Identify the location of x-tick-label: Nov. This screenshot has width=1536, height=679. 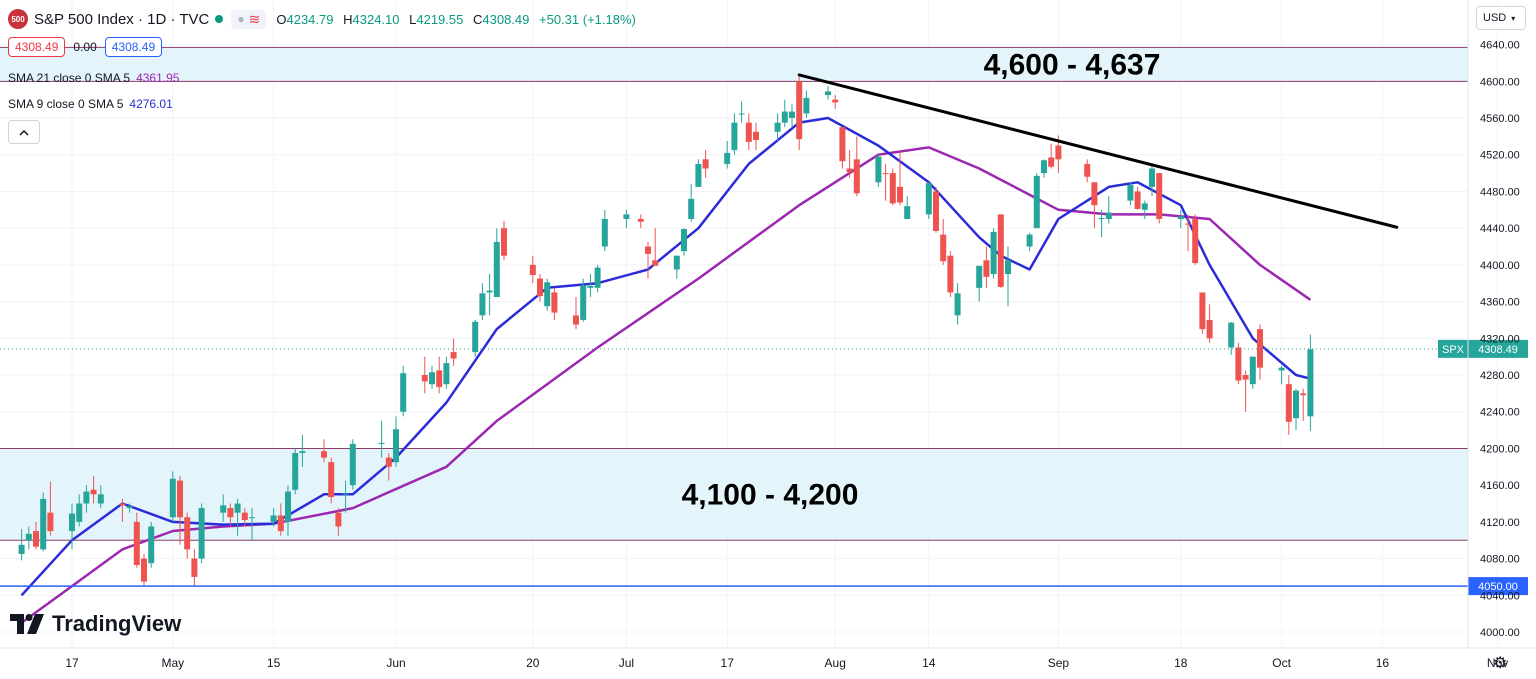
(1497, 663).